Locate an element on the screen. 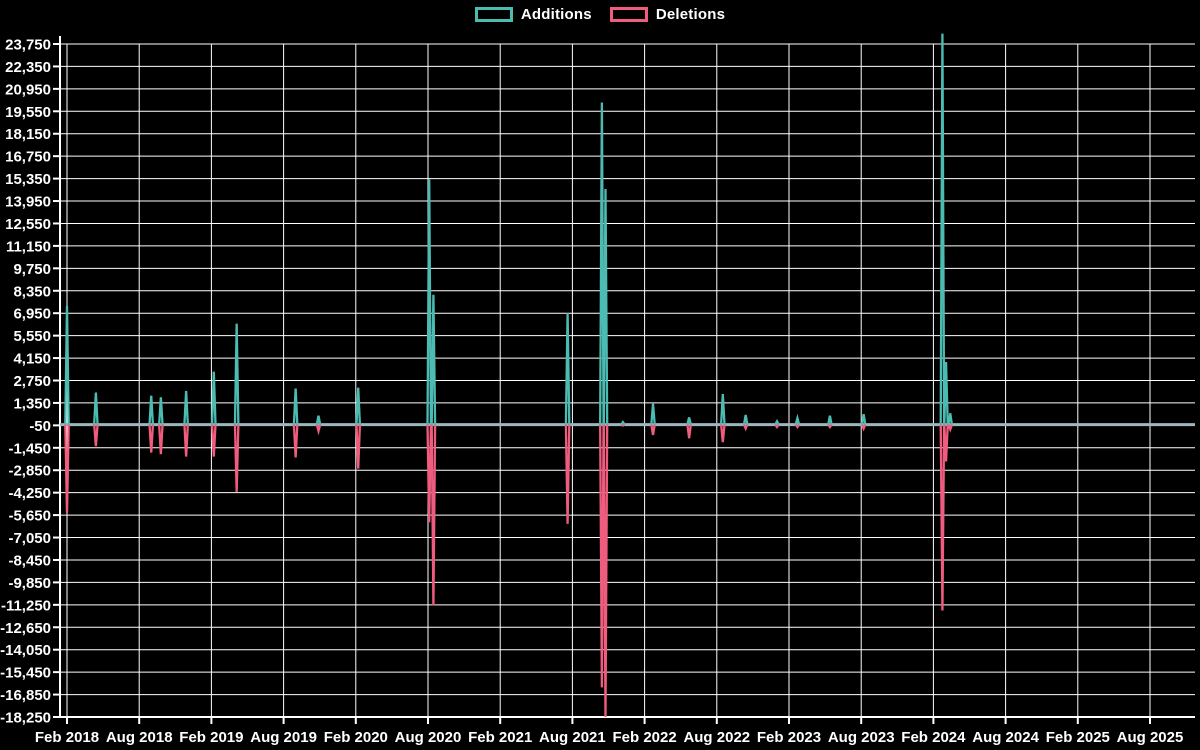  y-tick-label: 19,550 is located at coordinates (28, 112).